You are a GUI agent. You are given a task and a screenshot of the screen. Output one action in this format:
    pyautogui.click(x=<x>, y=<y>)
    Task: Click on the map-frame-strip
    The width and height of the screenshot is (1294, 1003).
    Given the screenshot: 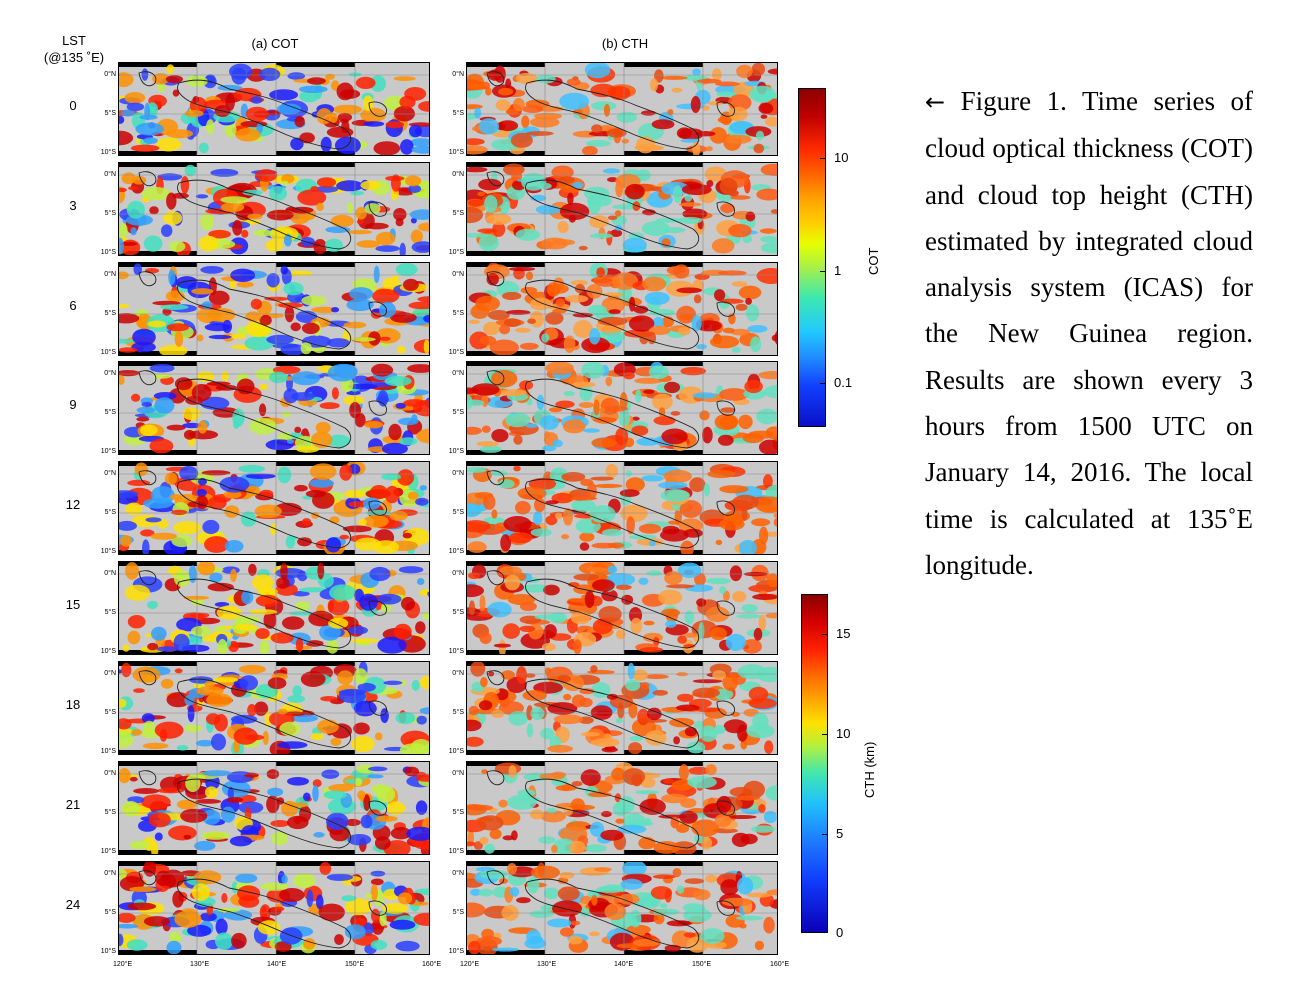 What is the action you would take?
    pyautogui.click(x=274, y=265)
    